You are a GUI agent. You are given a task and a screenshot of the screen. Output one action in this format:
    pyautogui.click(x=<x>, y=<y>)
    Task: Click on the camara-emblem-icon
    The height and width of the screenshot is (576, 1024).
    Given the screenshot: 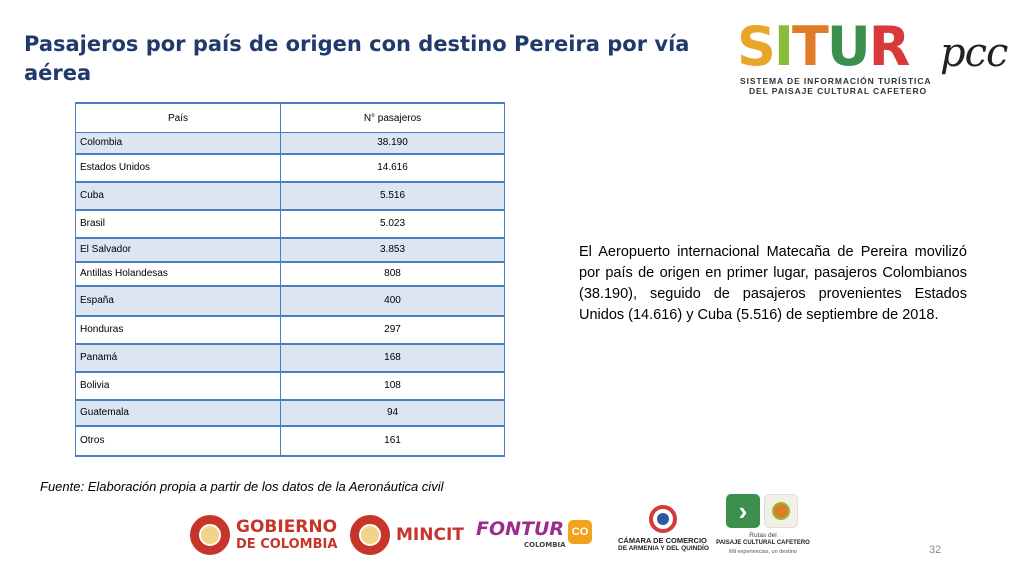 What is the action you would take?
    pyautogui.click(x=663, y=519)
    